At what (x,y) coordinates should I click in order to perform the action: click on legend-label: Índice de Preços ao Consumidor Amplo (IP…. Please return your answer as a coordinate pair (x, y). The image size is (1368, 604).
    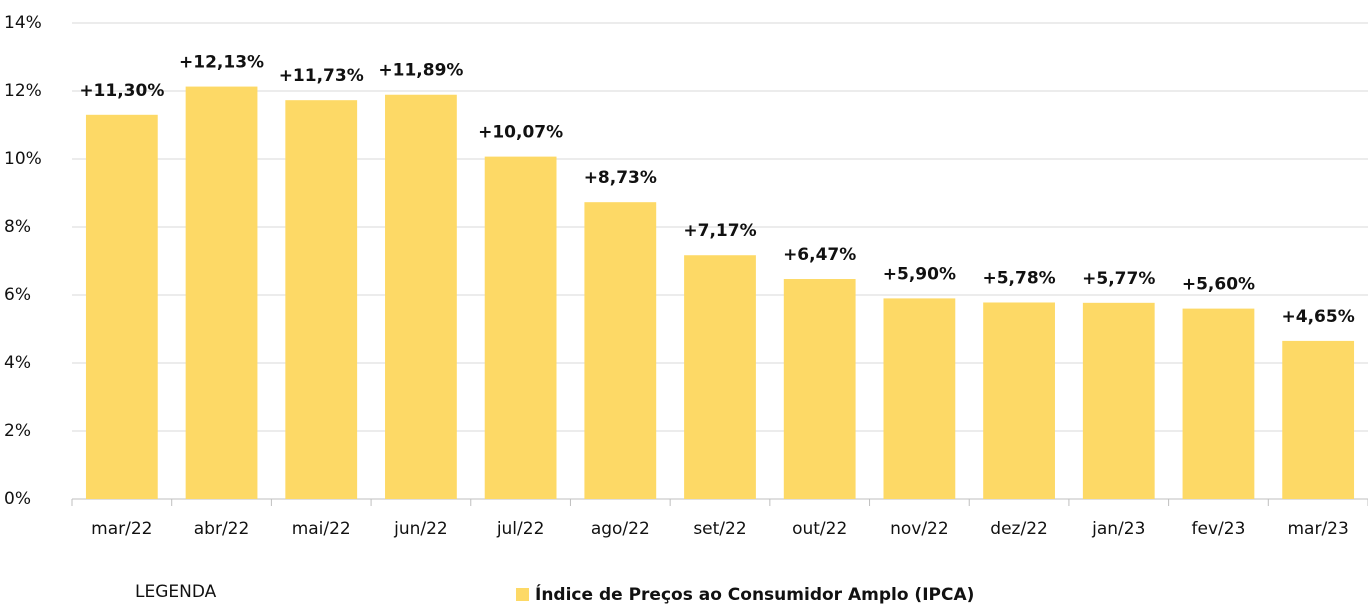
    Looking at the image, I should click on (754, 593).